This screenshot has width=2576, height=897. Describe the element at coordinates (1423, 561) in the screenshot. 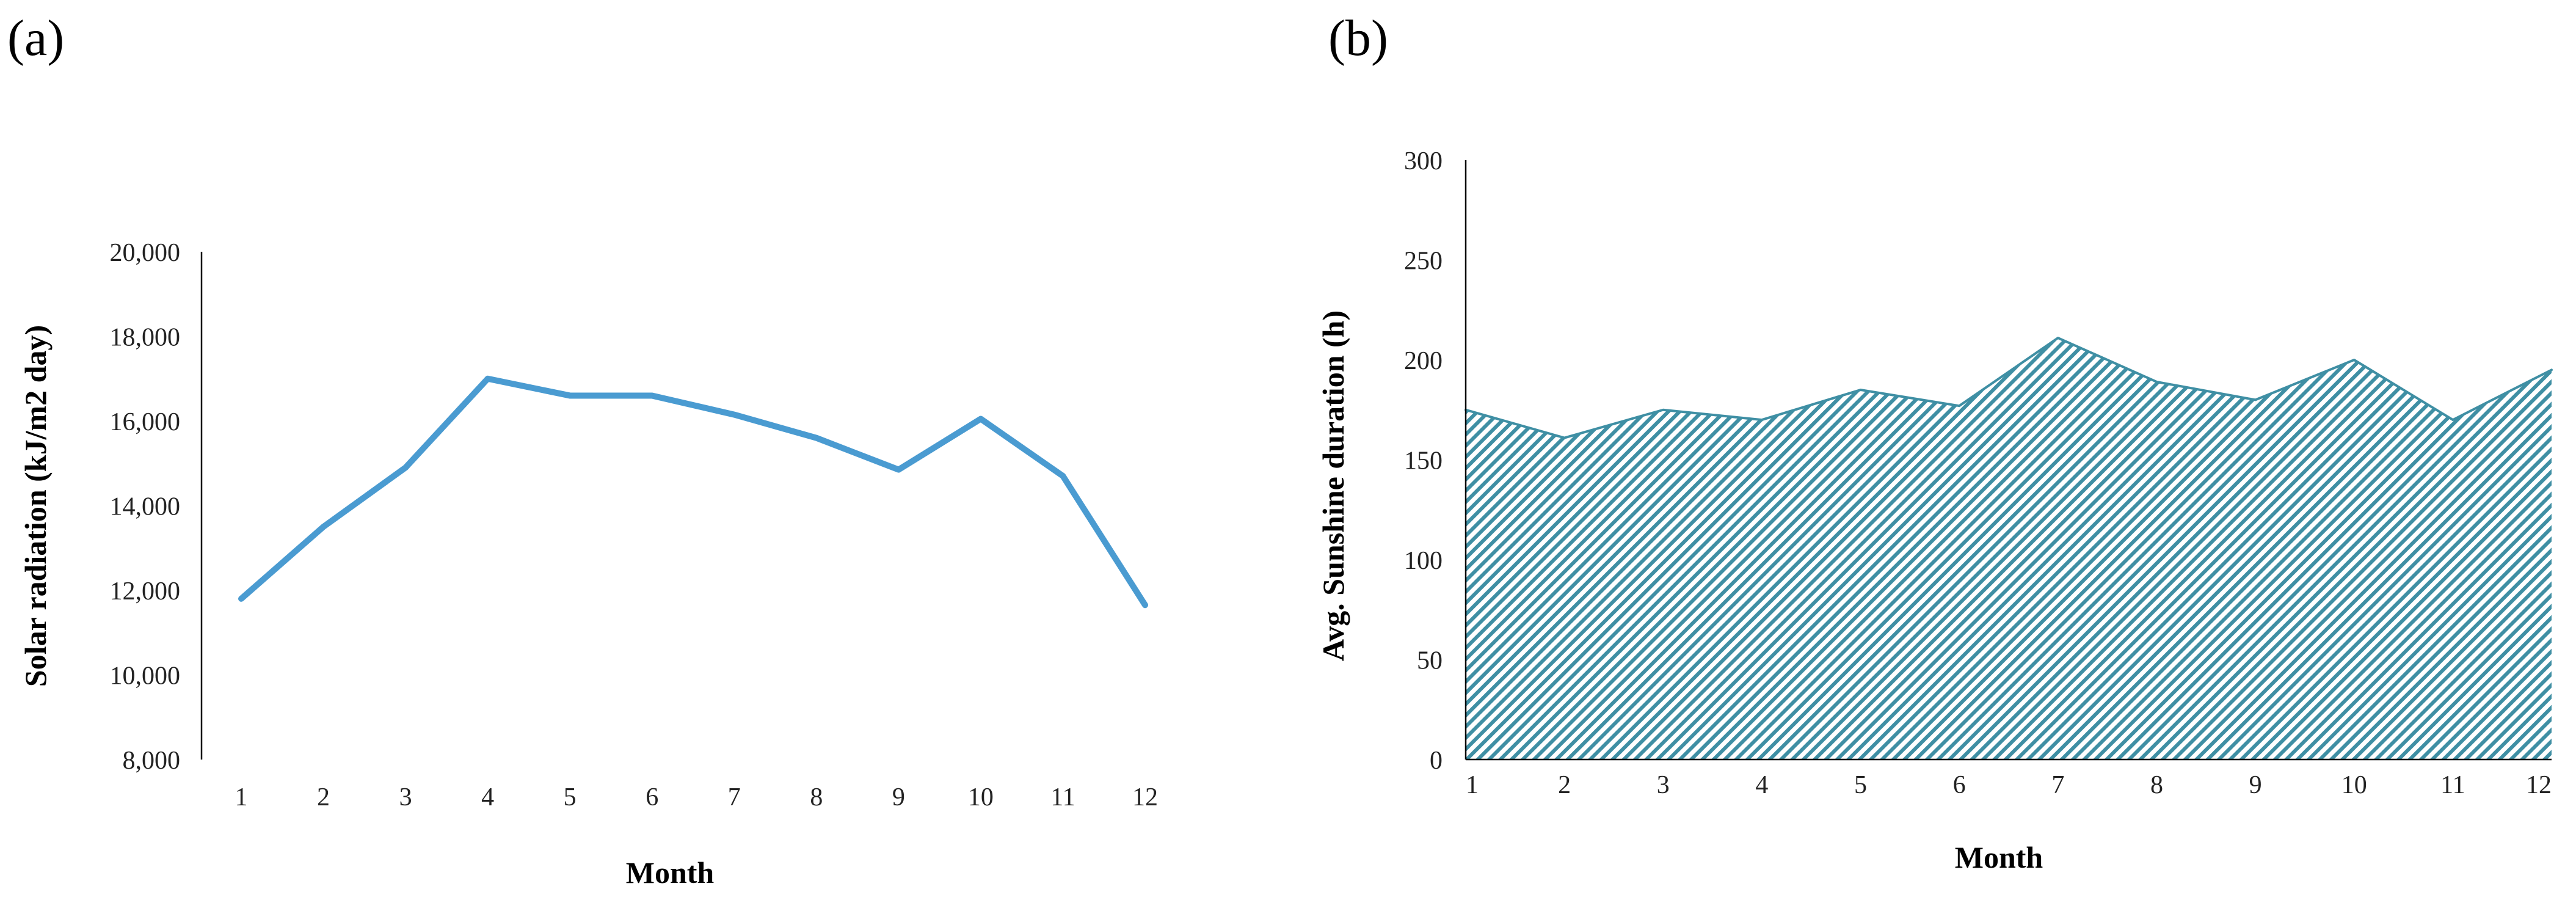

I see `chart-b-y-tick-label: 100` at that location.